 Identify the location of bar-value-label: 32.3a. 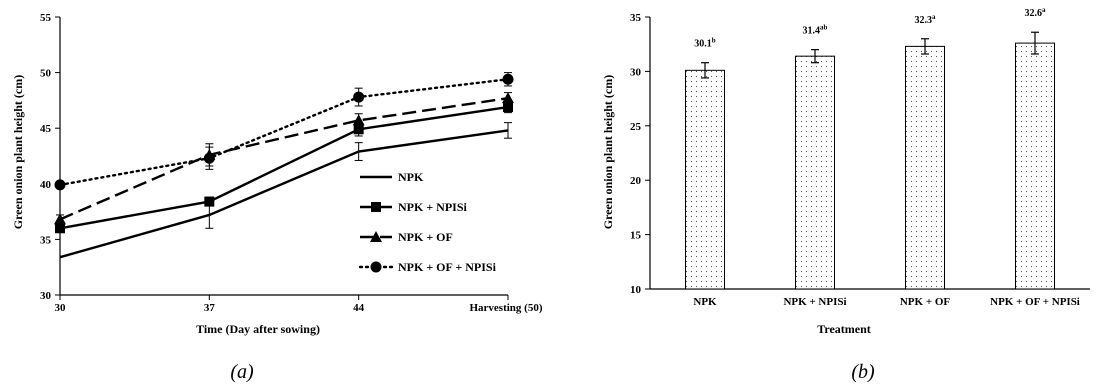
(926, 19).